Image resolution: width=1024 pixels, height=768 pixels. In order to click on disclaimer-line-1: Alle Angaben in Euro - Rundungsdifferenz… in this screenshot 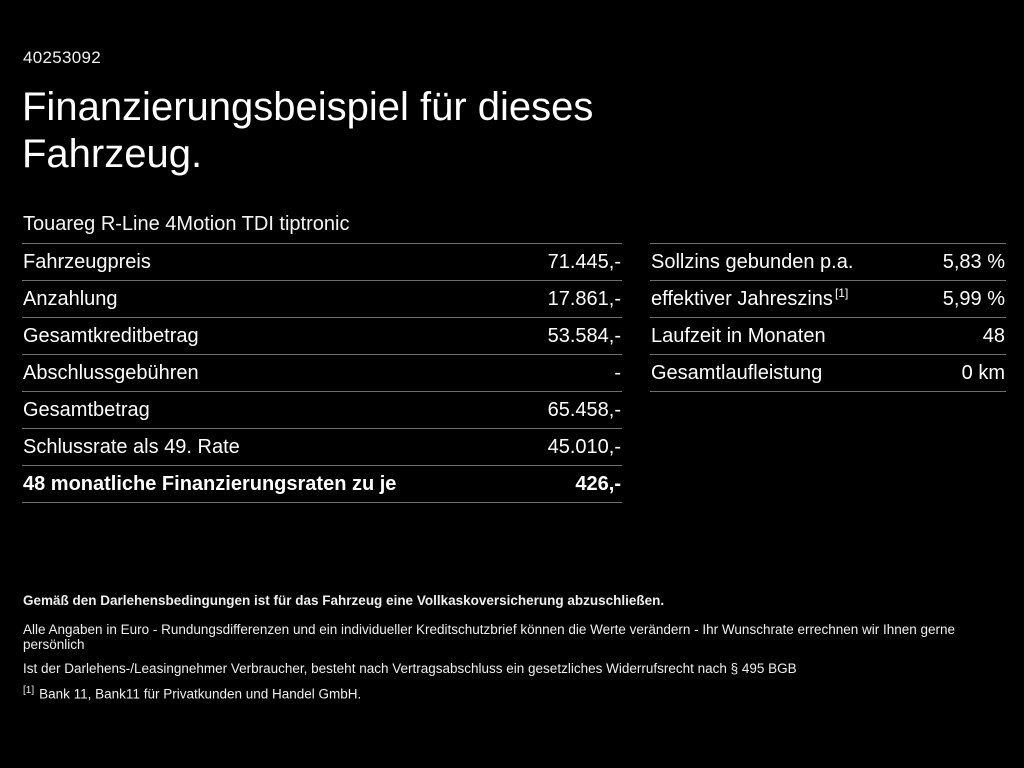, I will do `click(489, 637)`.